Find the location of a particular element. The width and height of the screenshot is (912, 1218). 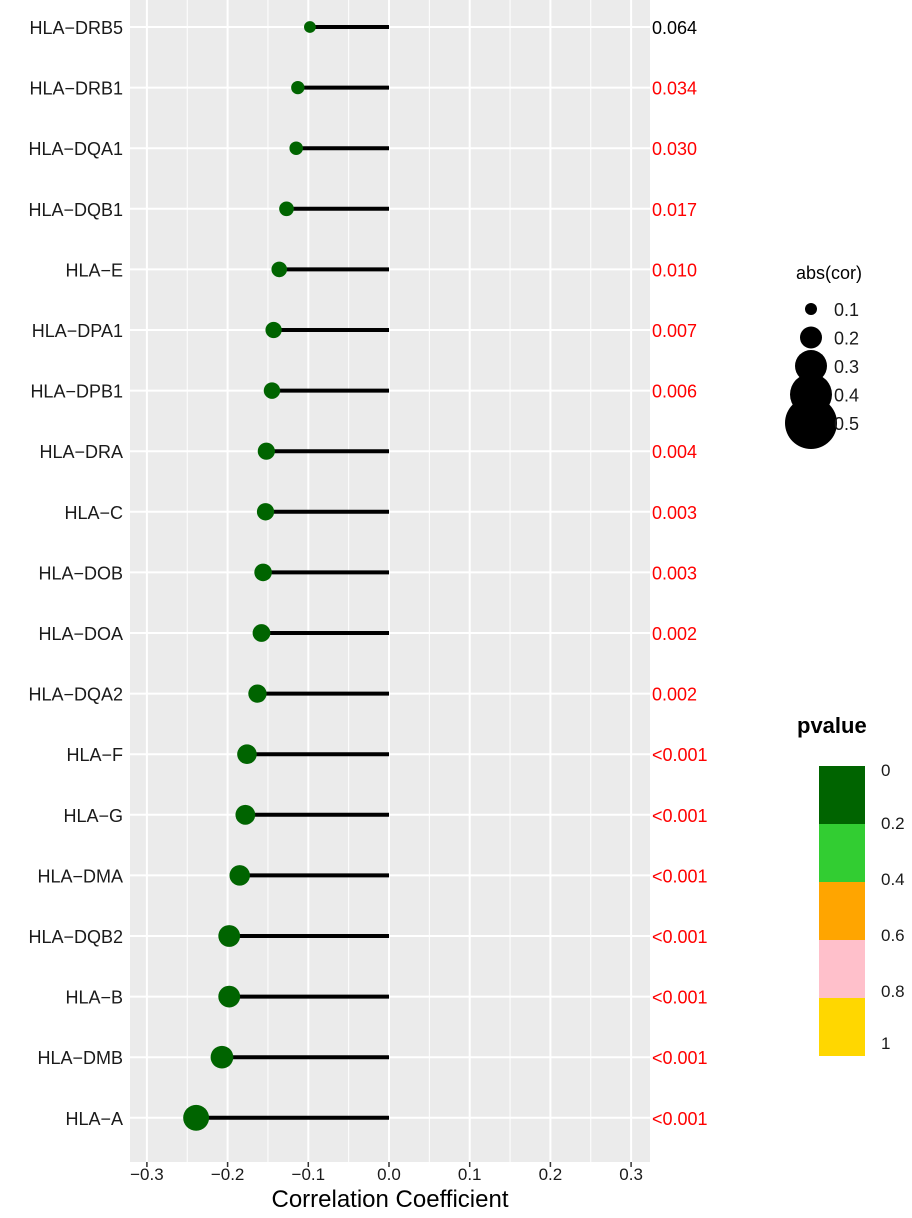

gene-label: HLA−E is located at coordinates (94, 270).